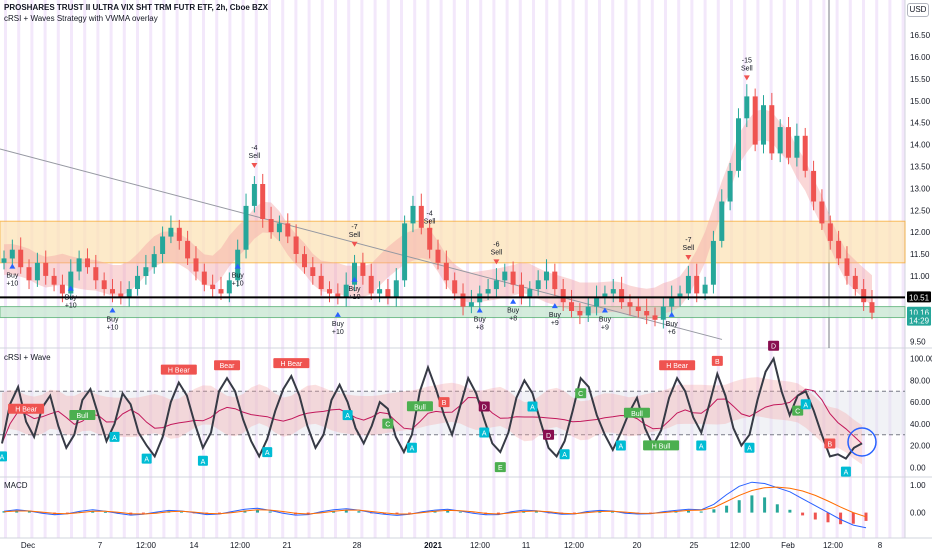 This screenshot has width=932, height=555. I want to click on price-tick-label: 12.00, so click(920, 232).